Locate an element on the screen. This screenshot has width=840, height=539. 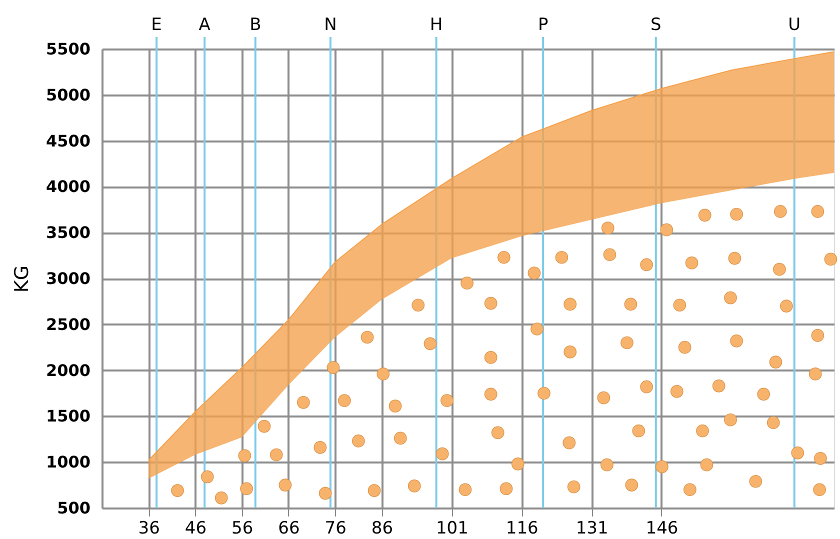
y-tick-label: 4500 is located at coordinates (68, 140).